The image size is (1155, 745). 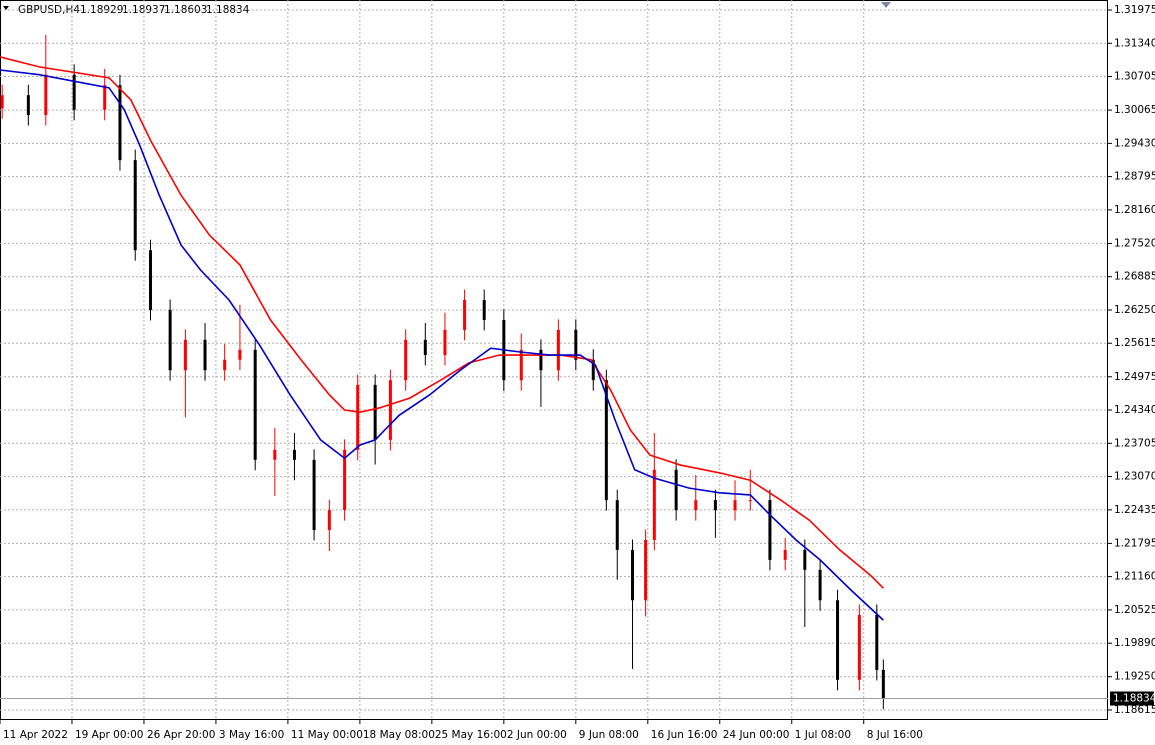 What do you see at coordinates (823, 735) in the screenshot?
I see `x-tick-label: 1 Jul 08:00` at bounding box center [823, 735].